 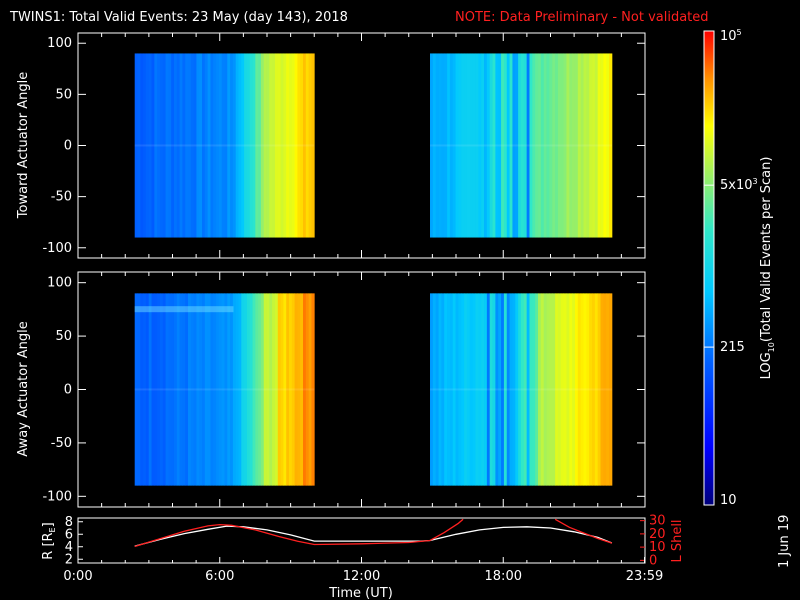 What do you see at coordinates (771, 347) in the screenshot?
I see `colorbar-label-sub: 10` at bounding box center [771, 347].